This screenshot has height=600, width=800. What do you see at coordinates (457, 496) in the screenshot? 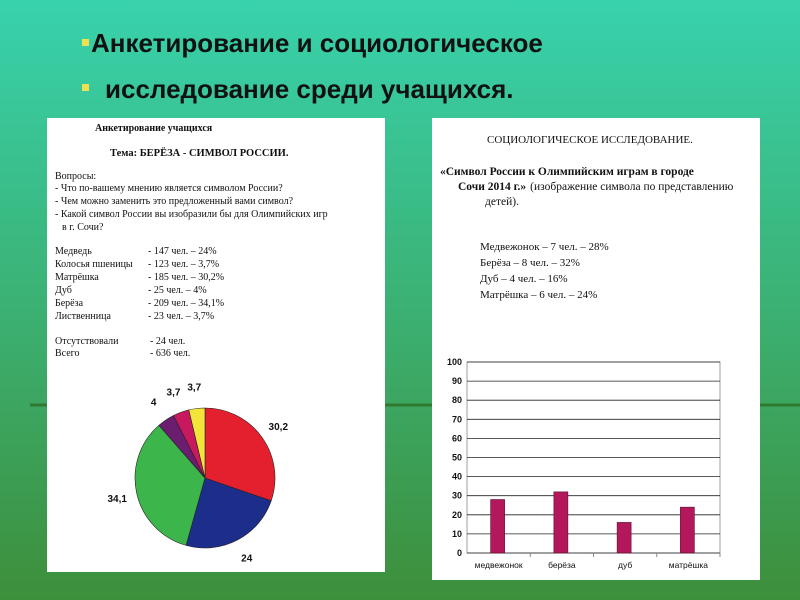
I see `y-tick-label: 30` at bounding box center [457, 496].